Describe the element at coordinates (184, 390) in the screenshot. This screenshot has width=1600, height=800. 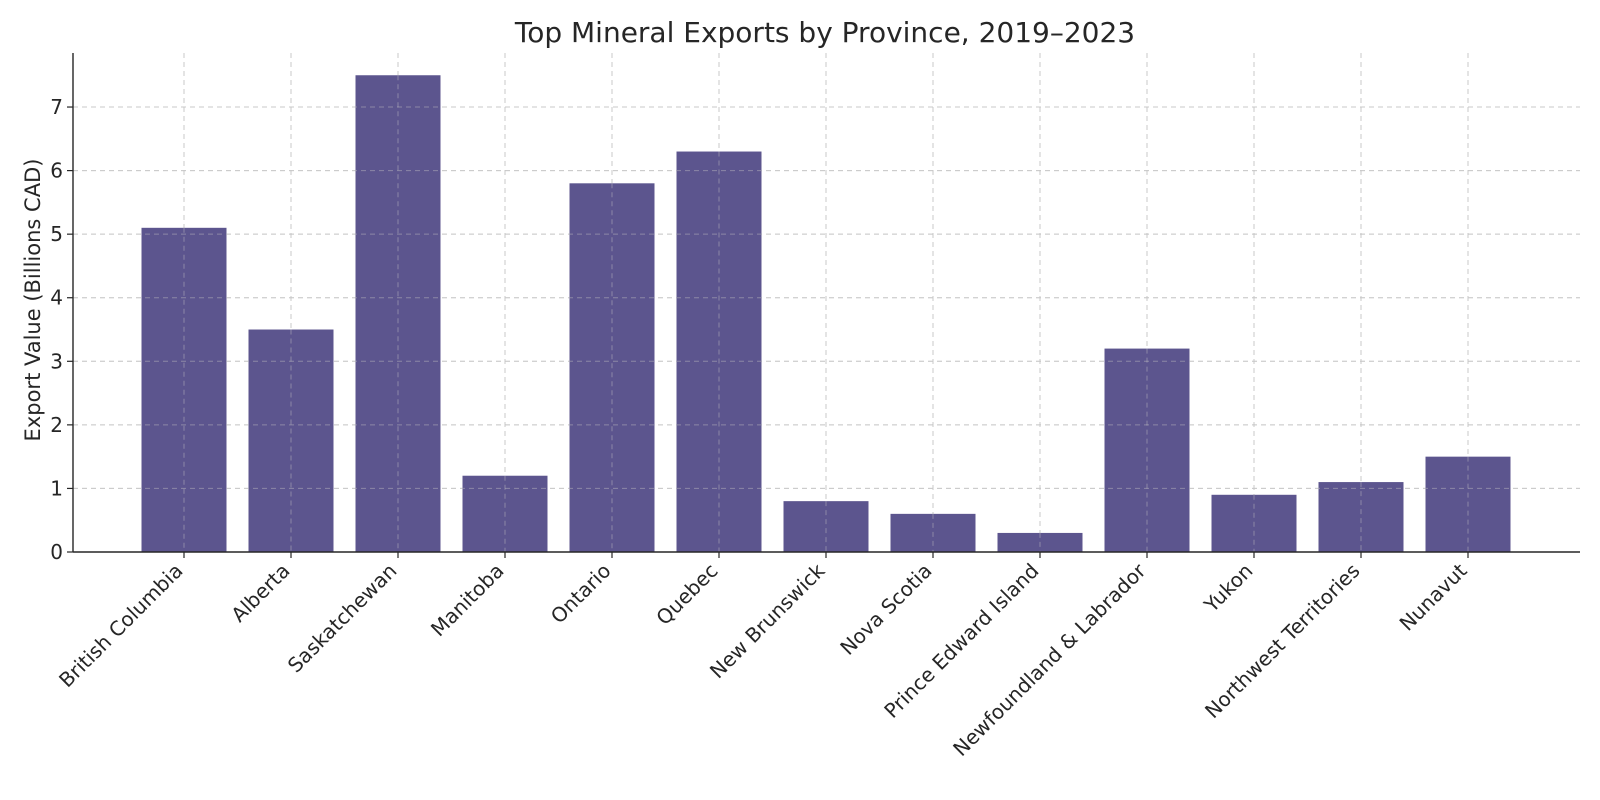
I see `bar-british-columbia` at that location.